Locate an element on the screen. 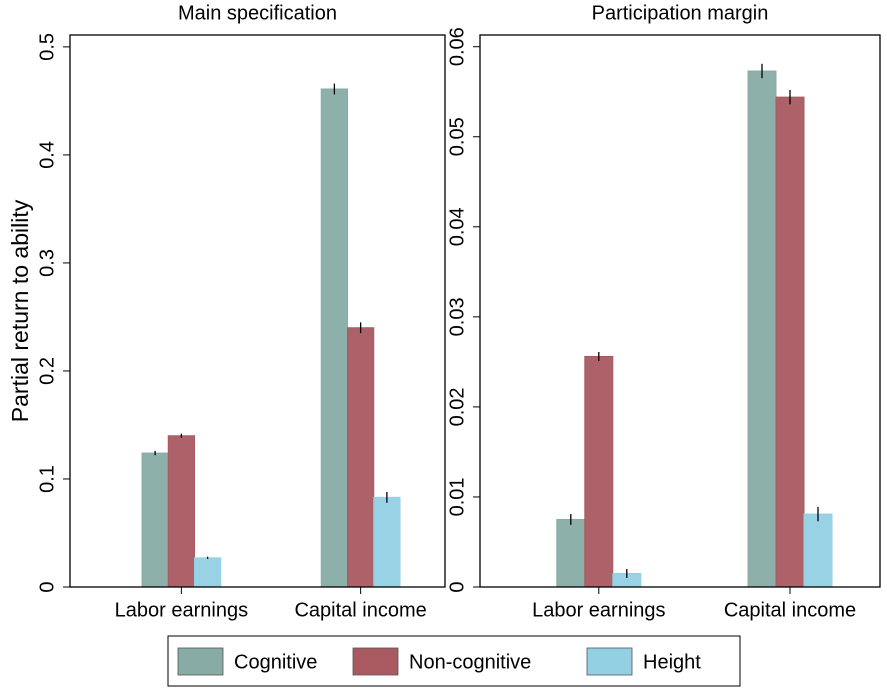  y-tick-label: 0.04 is located at coordinates (457, 226).